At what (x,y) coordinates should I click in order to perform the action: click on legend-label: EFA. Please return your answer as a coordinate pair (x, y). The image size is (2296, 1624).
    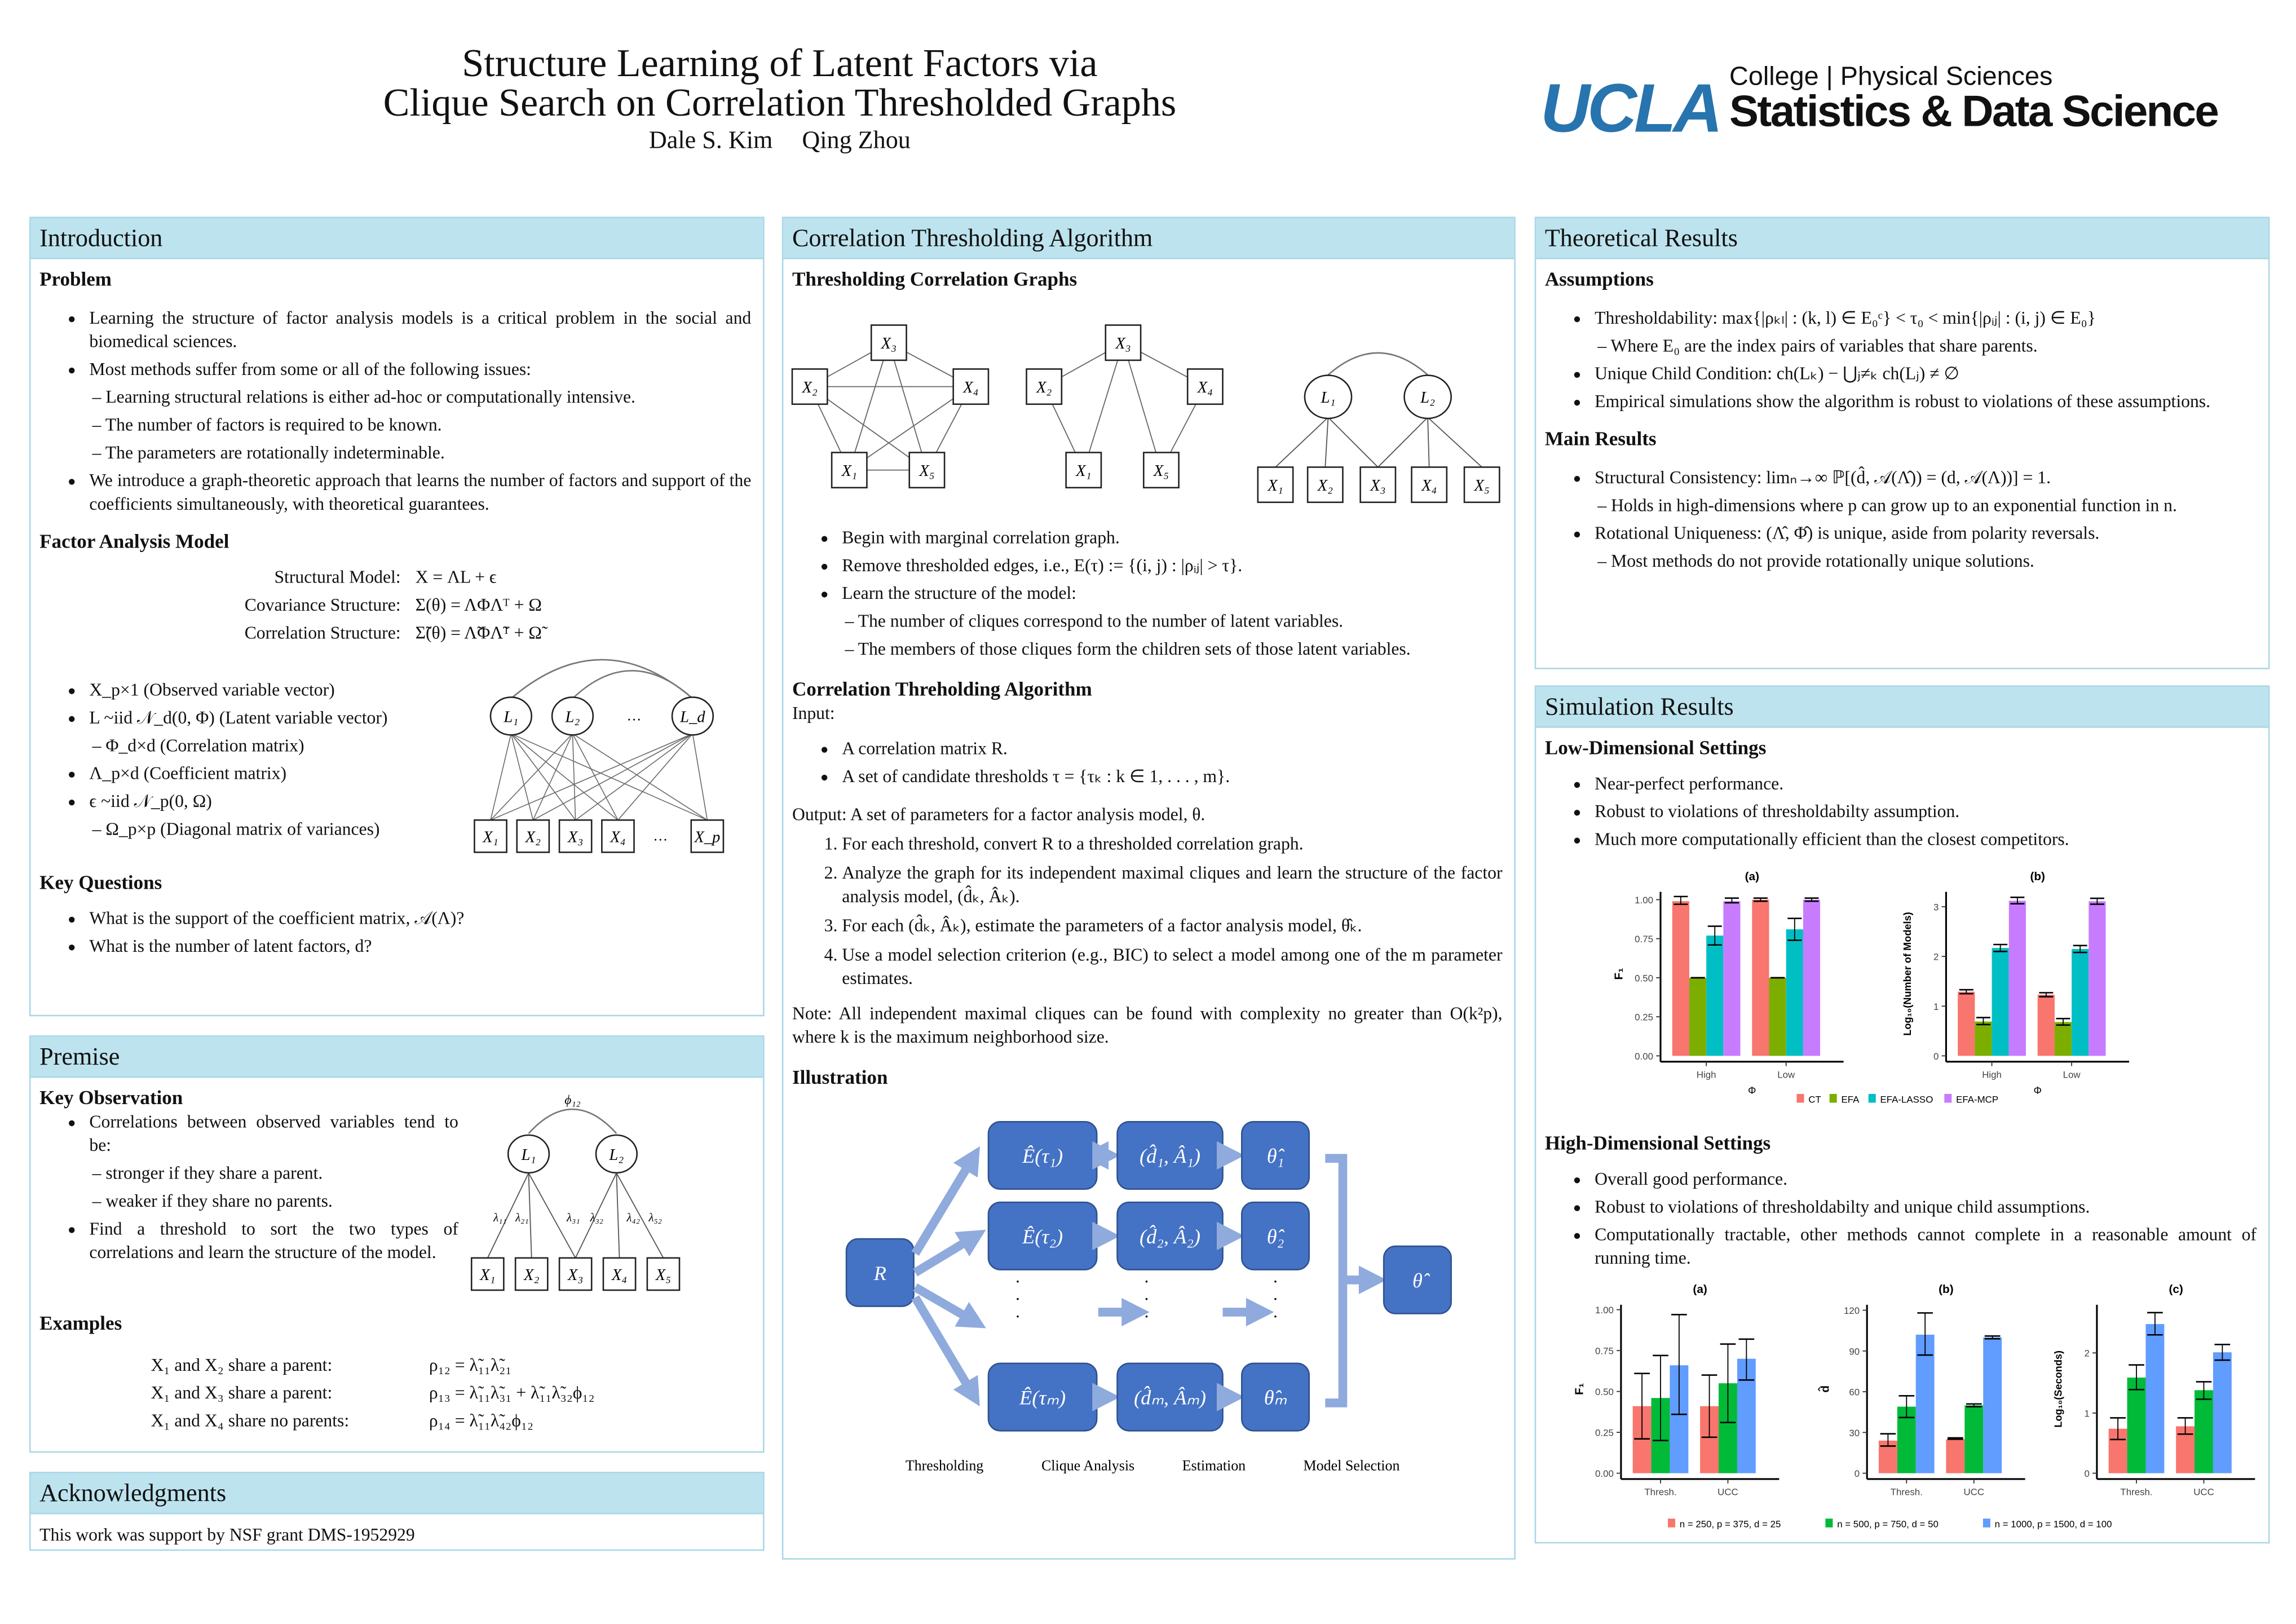
    Looking at the image, I should click on (1851, 1100).